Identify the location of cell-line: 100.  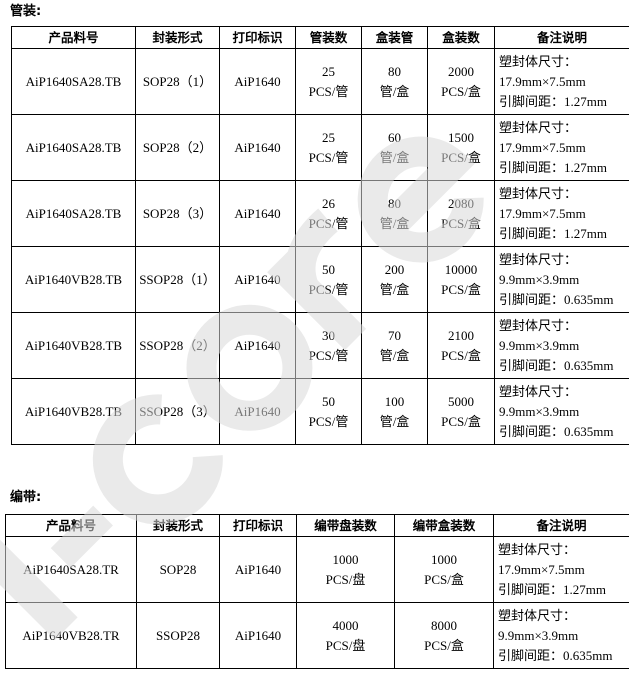
(394, 401).